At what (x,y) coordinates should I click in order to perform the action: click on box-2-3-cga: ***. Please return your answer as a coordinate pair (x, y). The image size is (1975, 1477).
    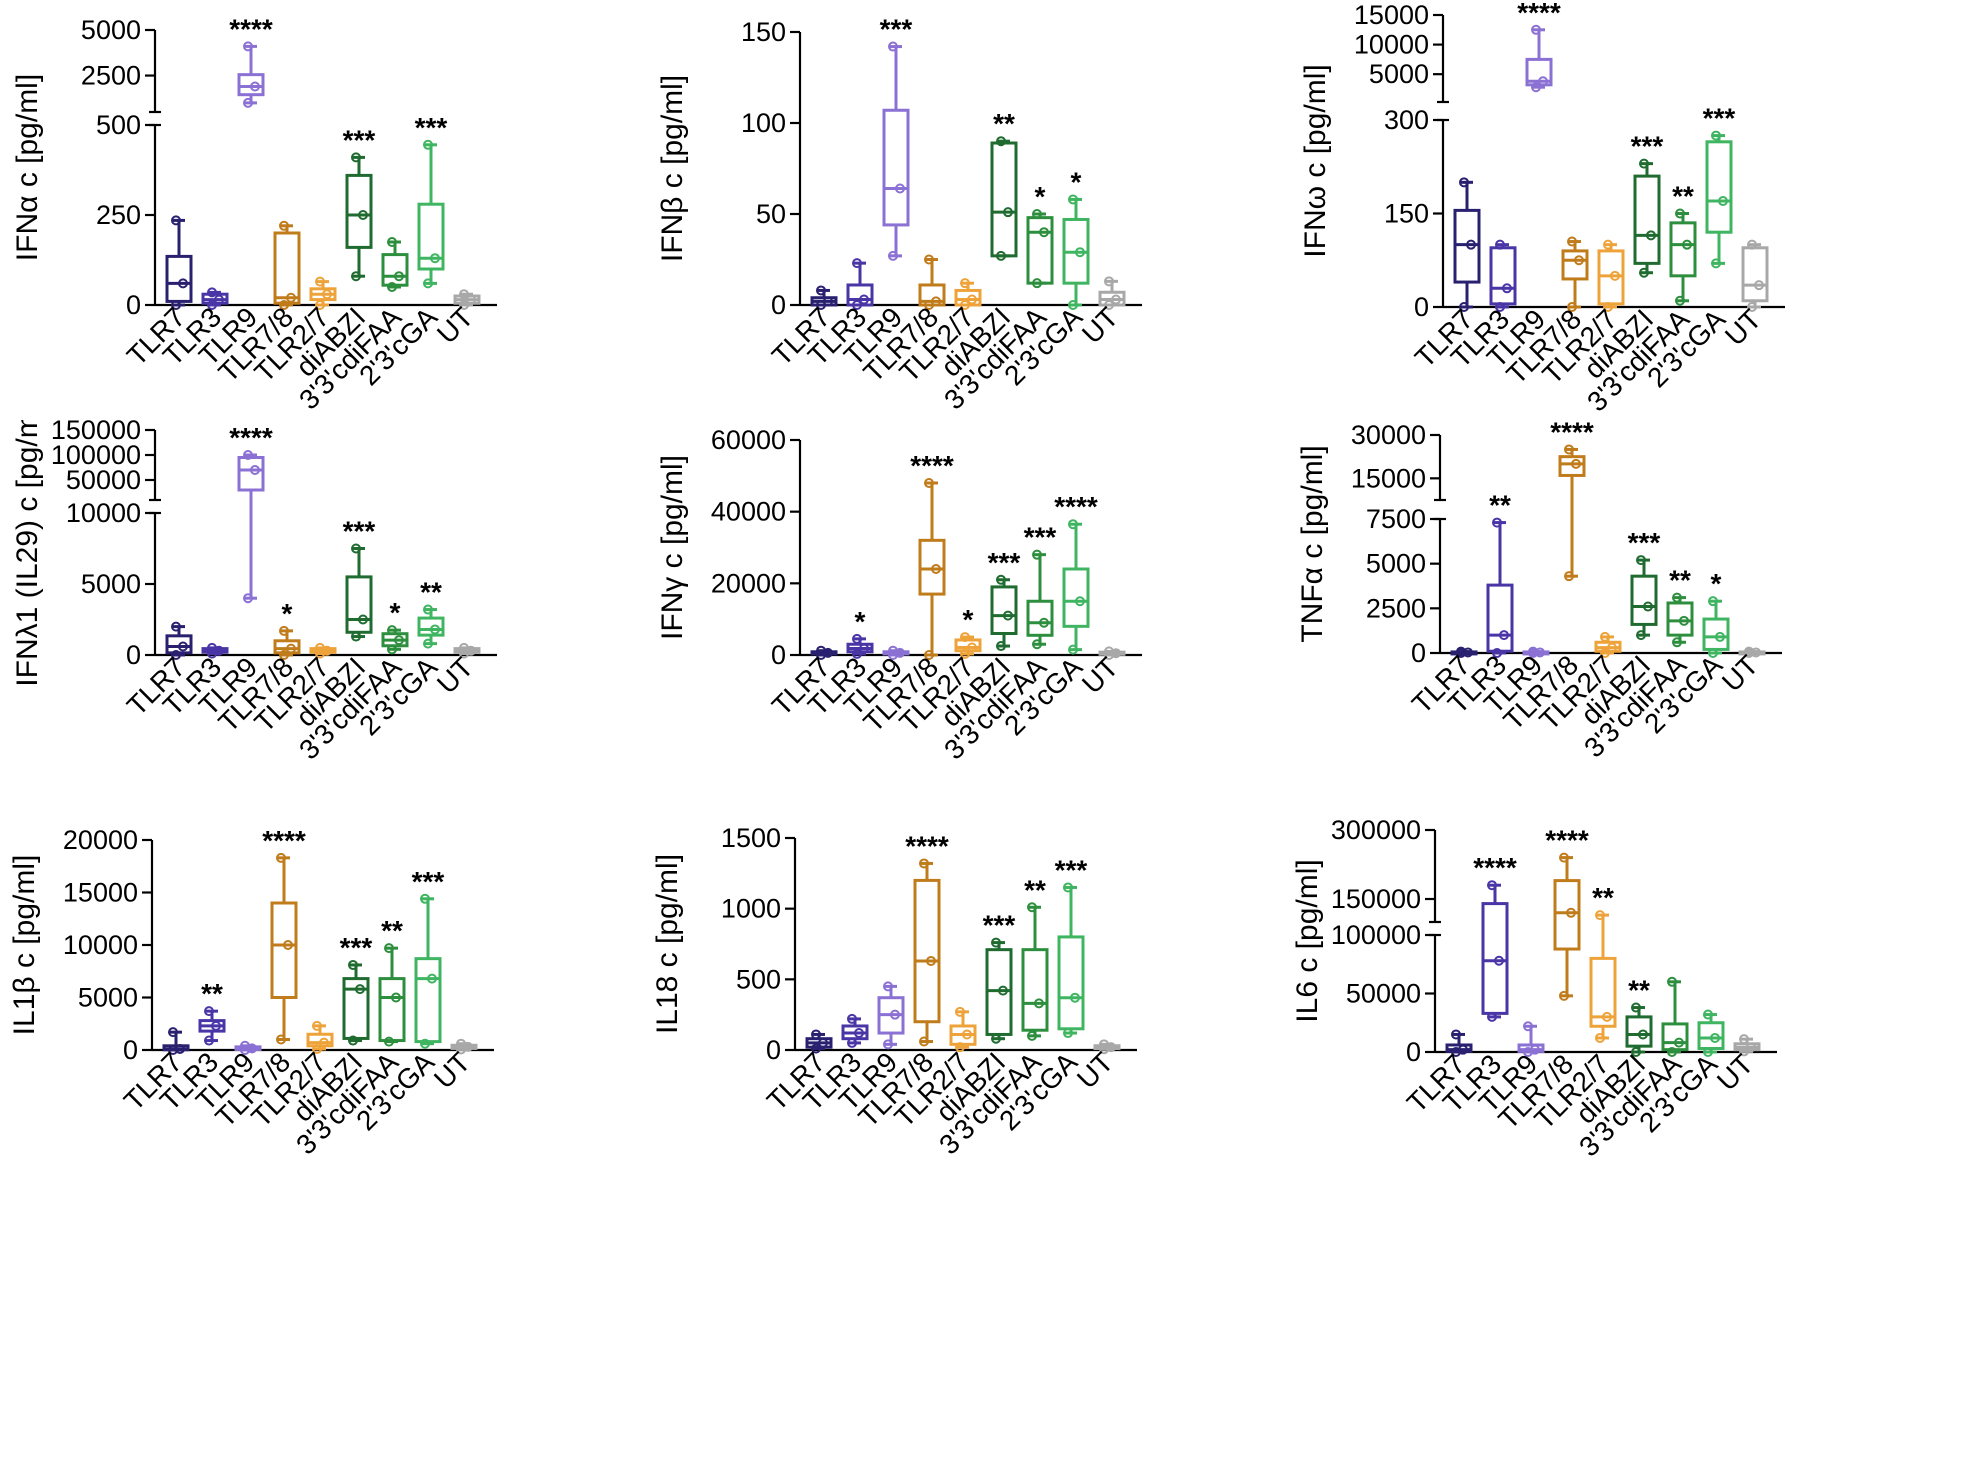
    Looking at the image, I should click on (428, 957).